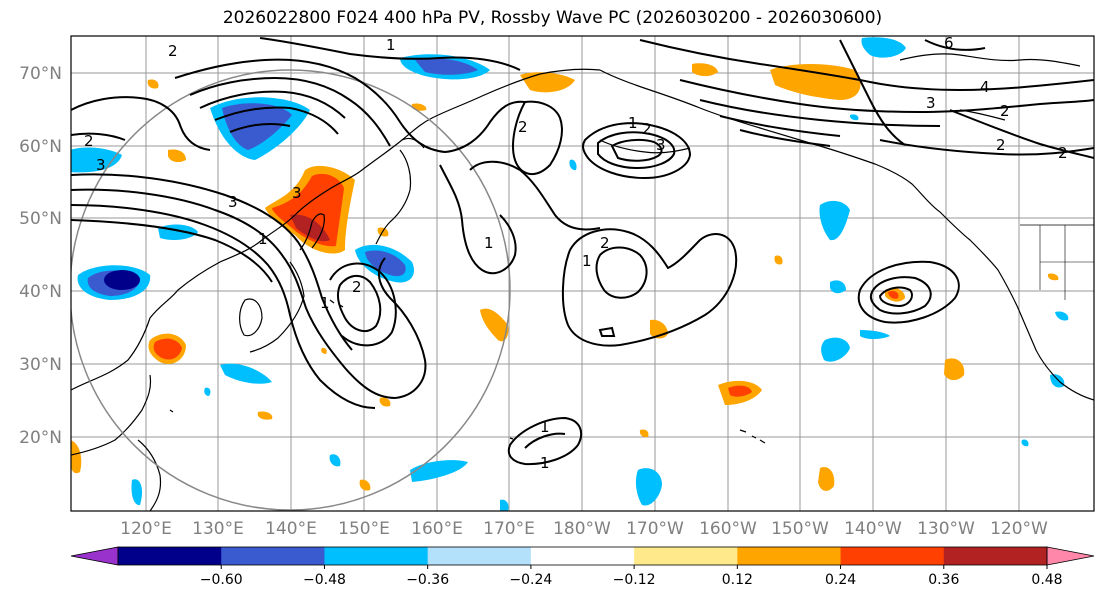 The width and height of the screenshot is (1105, 604). What do you see at coordinates (1046, 580) in the screenshot?
I see `colorbar-tick-label: 0.48` at bounding box center [1046, 580].